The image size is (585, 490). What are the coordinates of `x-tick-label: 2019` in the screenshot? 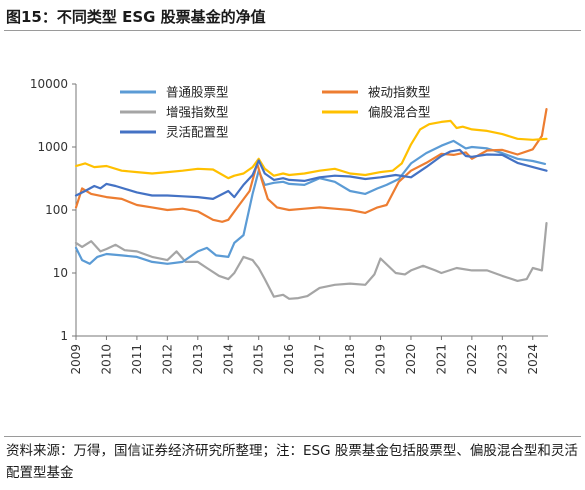 It's located at (381, 359).